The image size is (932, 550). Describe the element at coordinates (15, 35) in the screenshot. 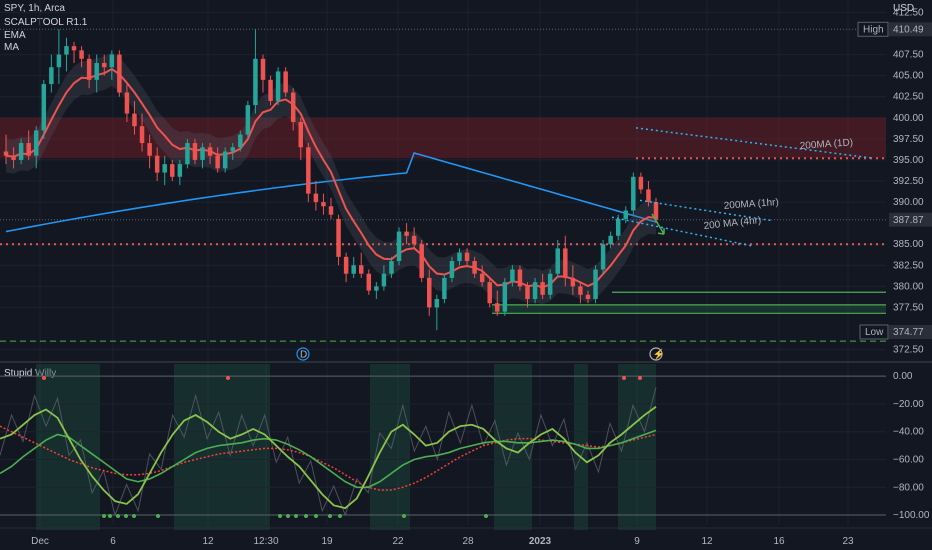

I see `indicator-ema: EMA` at that location.